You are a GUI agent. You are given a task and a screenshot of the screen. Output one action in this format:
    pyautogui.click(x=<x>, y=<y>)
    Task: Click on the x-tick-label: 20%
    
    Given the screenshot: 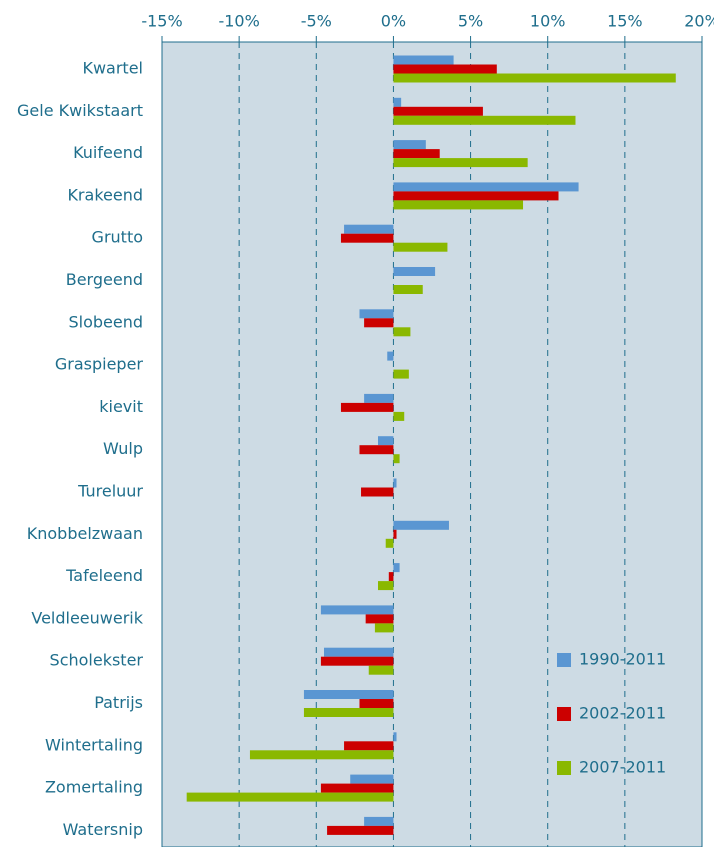 What is the action you would take?
    pyautogui.click(x=699, y=21)
    